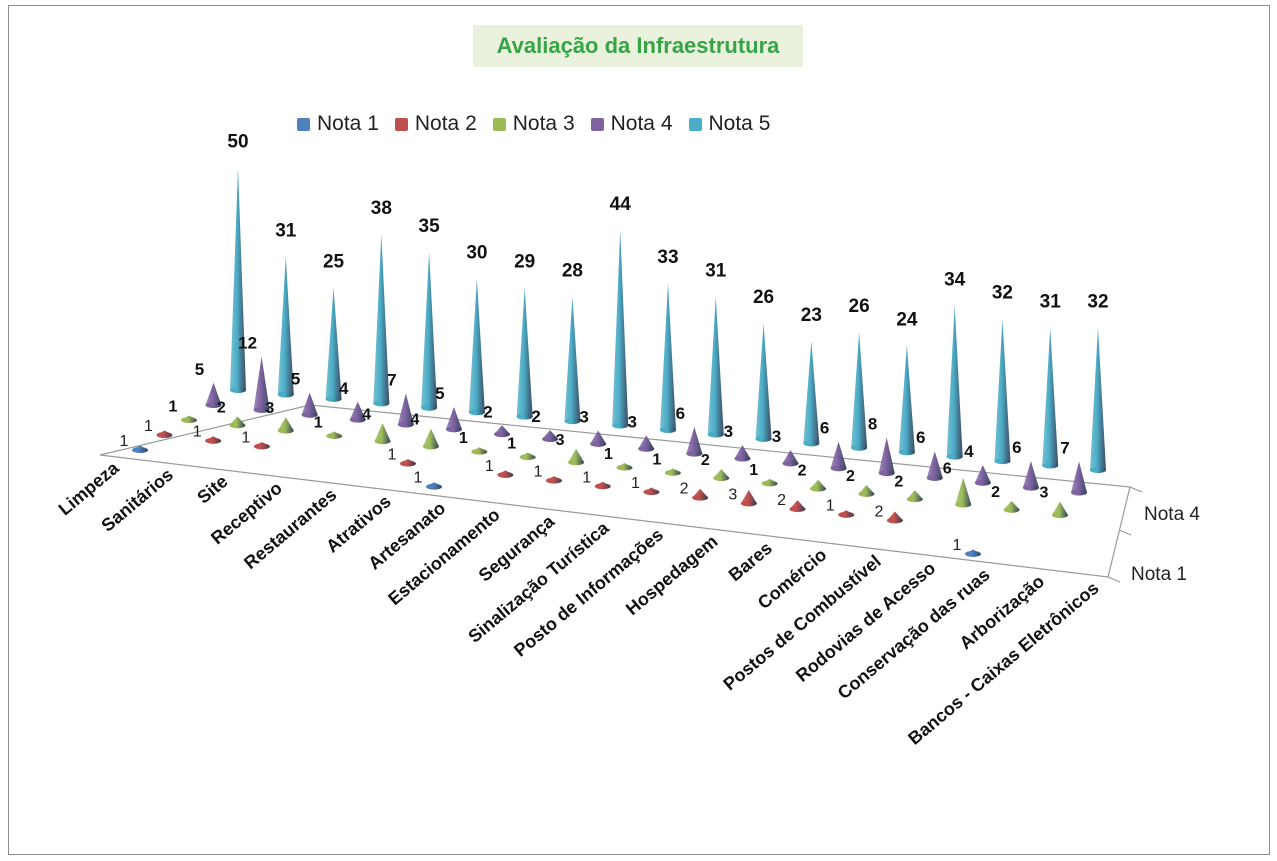 This screenshot has width=1277, height=861. I want to click on data-label-nota5-8: 44, so click(621, 204).